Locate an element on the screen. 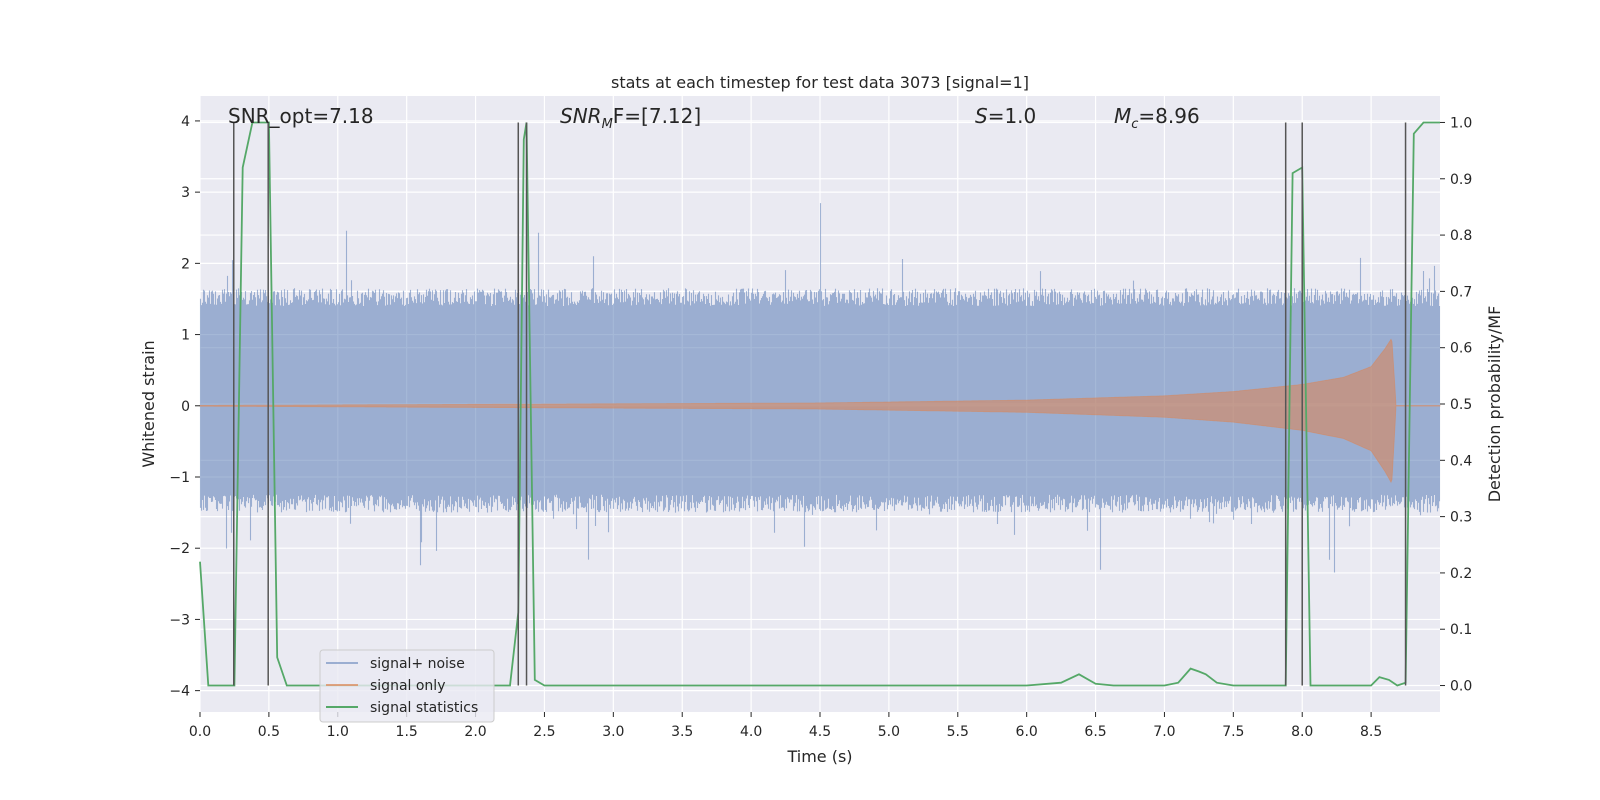 This screenshot has height=800, width=1600. x-tick-label: 5.0 is located at coordinates (889, 732).